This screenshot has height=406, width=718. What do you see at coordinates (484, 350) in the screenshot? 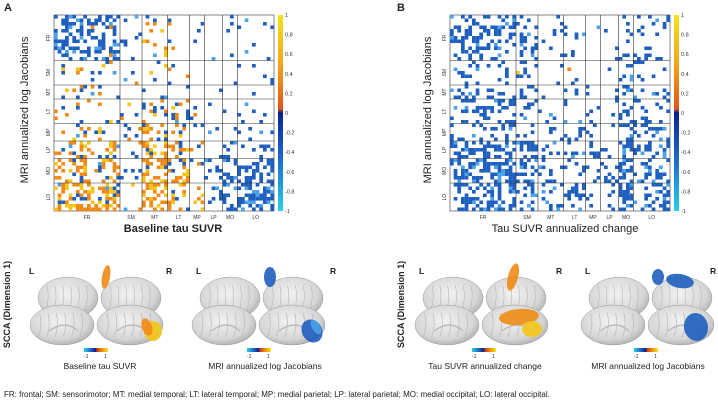
I see `minibar-b1` at bounding box center [484, 350].